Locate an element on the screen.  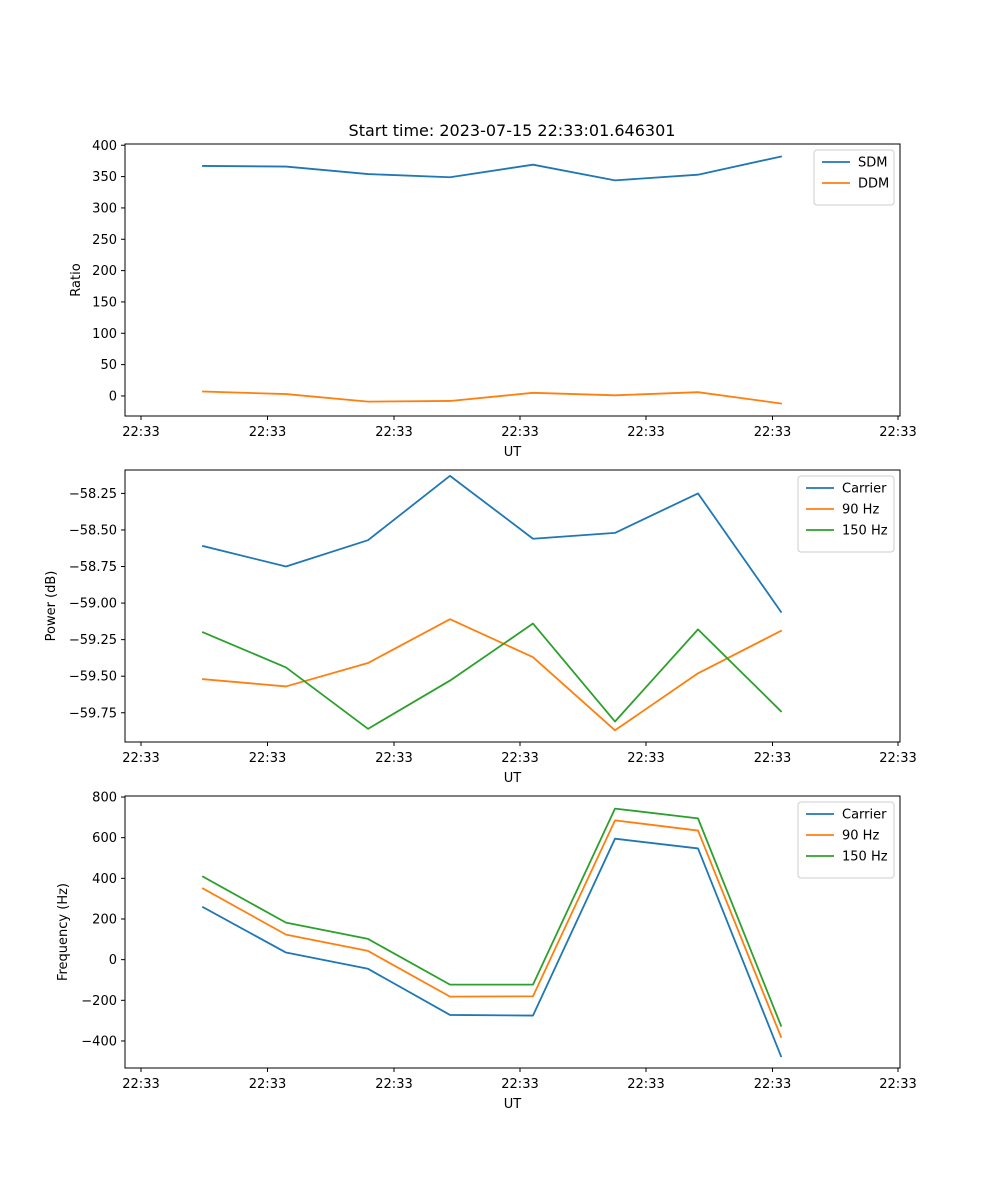
y-axis-label: Ratio is located at coordinates (76, 279).